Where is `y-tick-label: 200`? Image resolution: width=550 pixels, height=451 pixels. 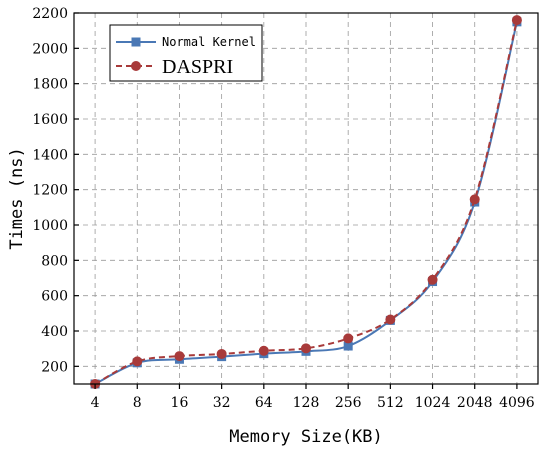
y-tick-label: 200 is located at coordinates (54, 367).